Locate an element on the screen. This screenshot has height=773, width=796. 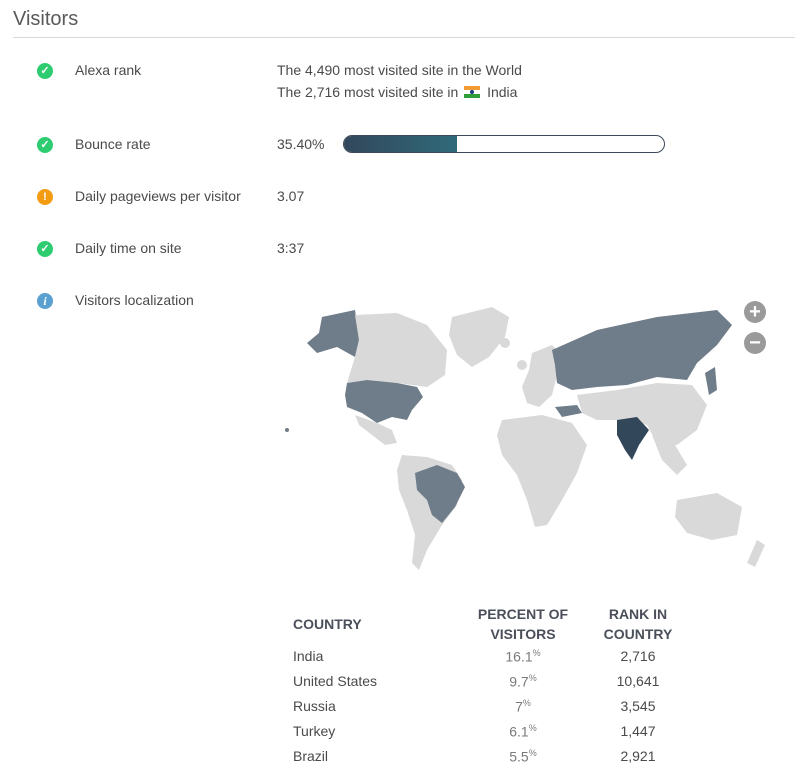
metric-label: Bounce rate is located at coordinates (113, 144).